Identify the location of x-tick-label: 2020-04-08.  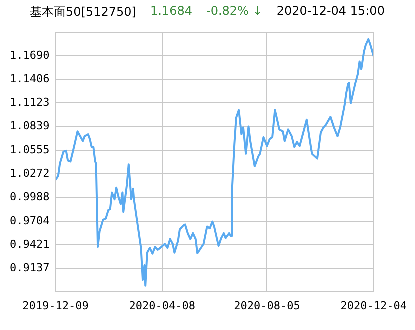
(162, 305).